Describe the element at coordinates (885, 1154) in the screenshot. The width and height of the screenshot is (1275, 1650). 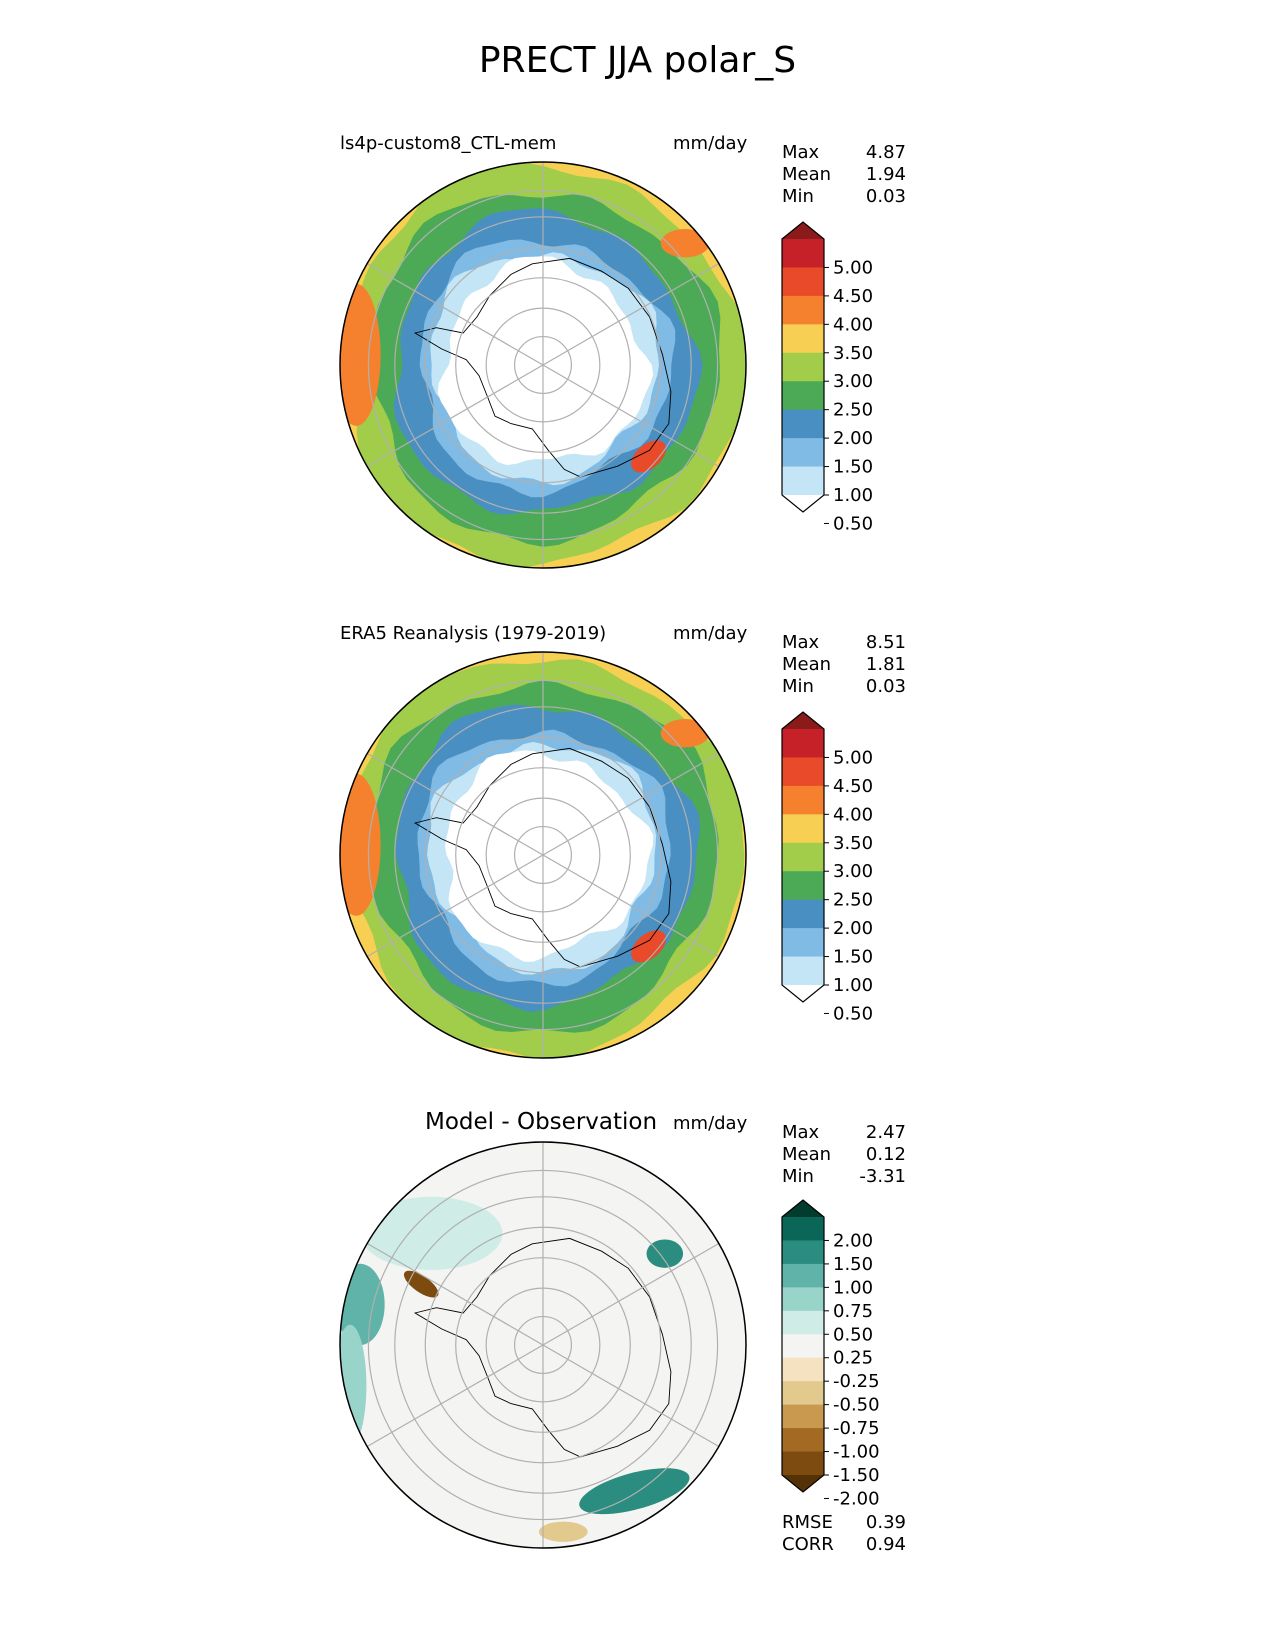
I see `panel-3-stat-value-mean: 0.12` at that location.